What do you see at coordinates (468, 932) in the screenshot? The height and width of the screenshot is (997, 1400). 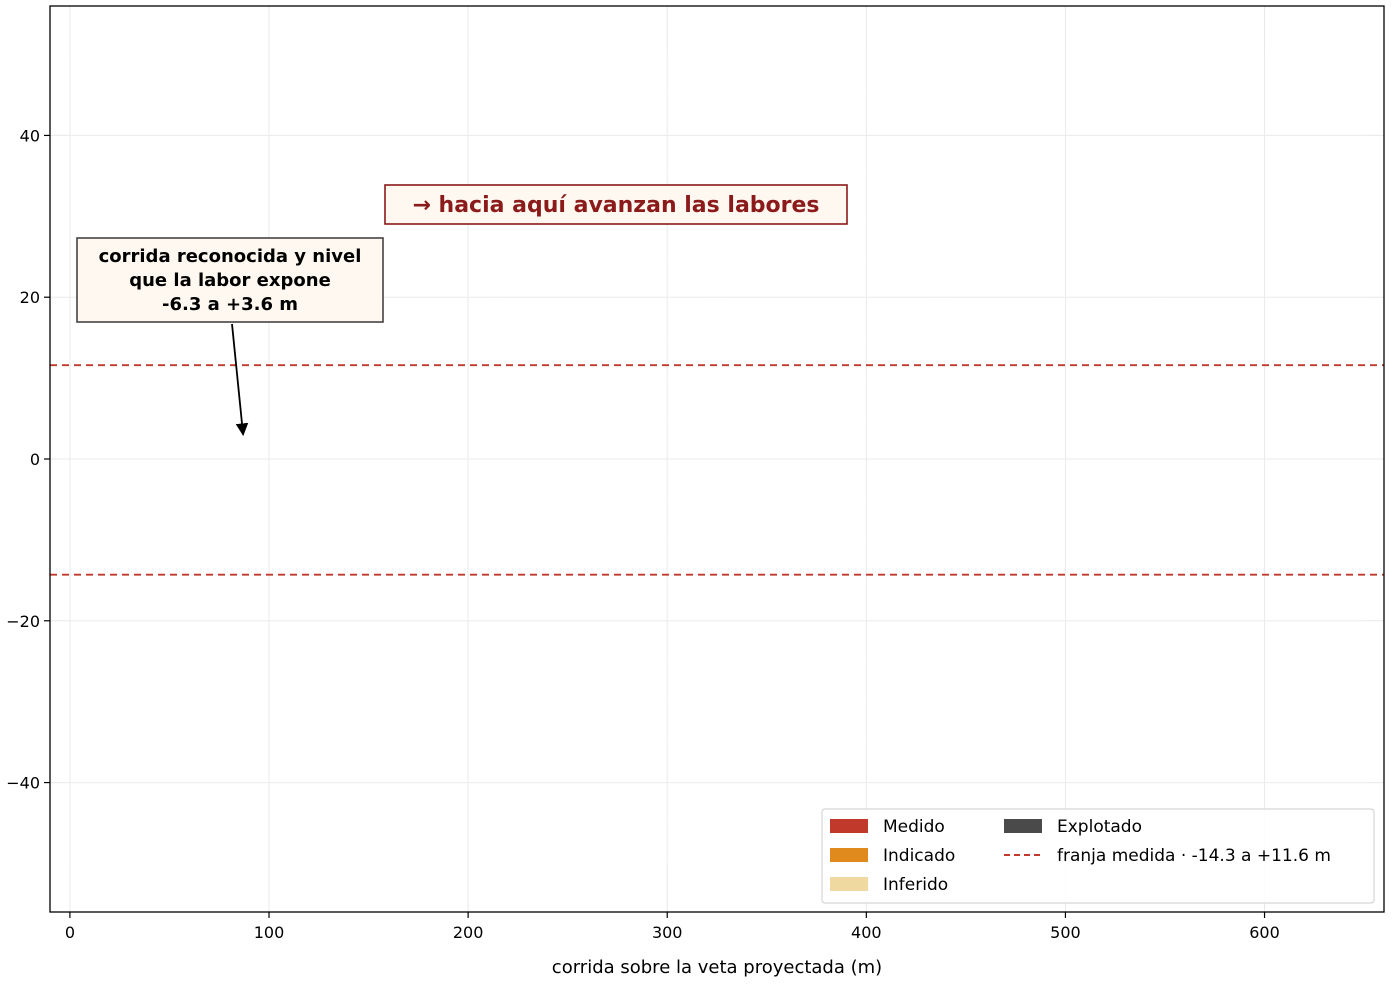 I see `x-tick-label: 200` at bounding box center [468, 932].